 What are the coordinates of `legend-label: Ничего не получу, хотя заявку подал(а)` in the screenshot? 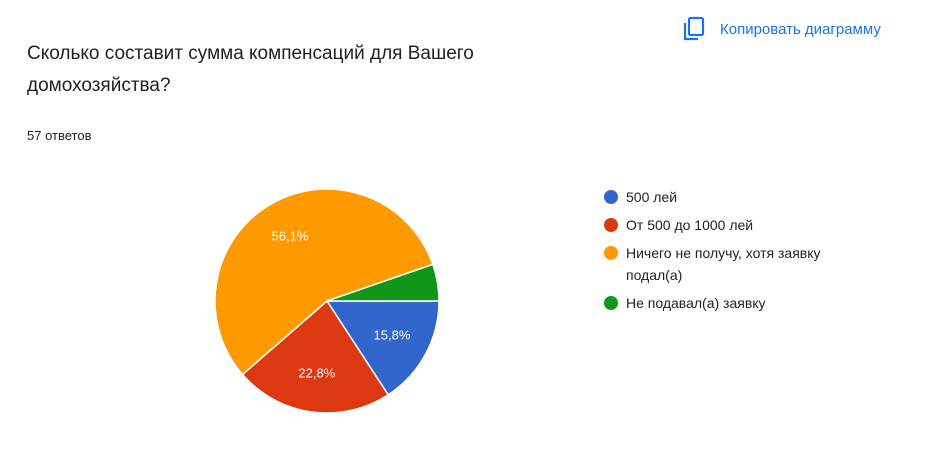 It's located at (723, 264).